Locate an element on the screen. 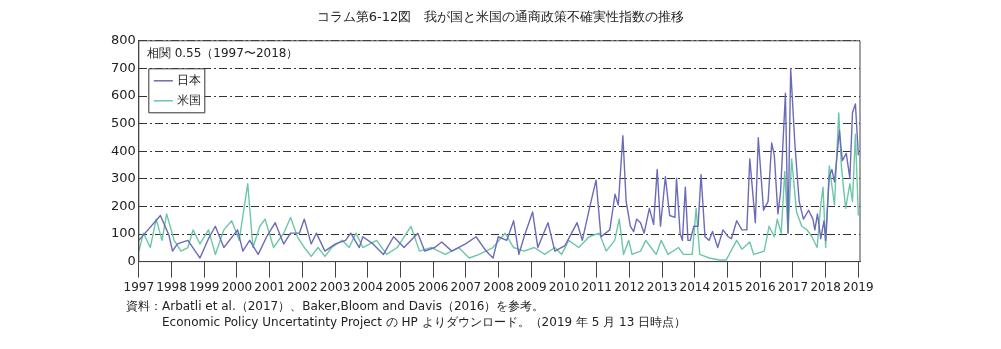 The height and width of the screenshot is (349, 1001). y-tick-label: 0 is located at coordinates (131, 260).